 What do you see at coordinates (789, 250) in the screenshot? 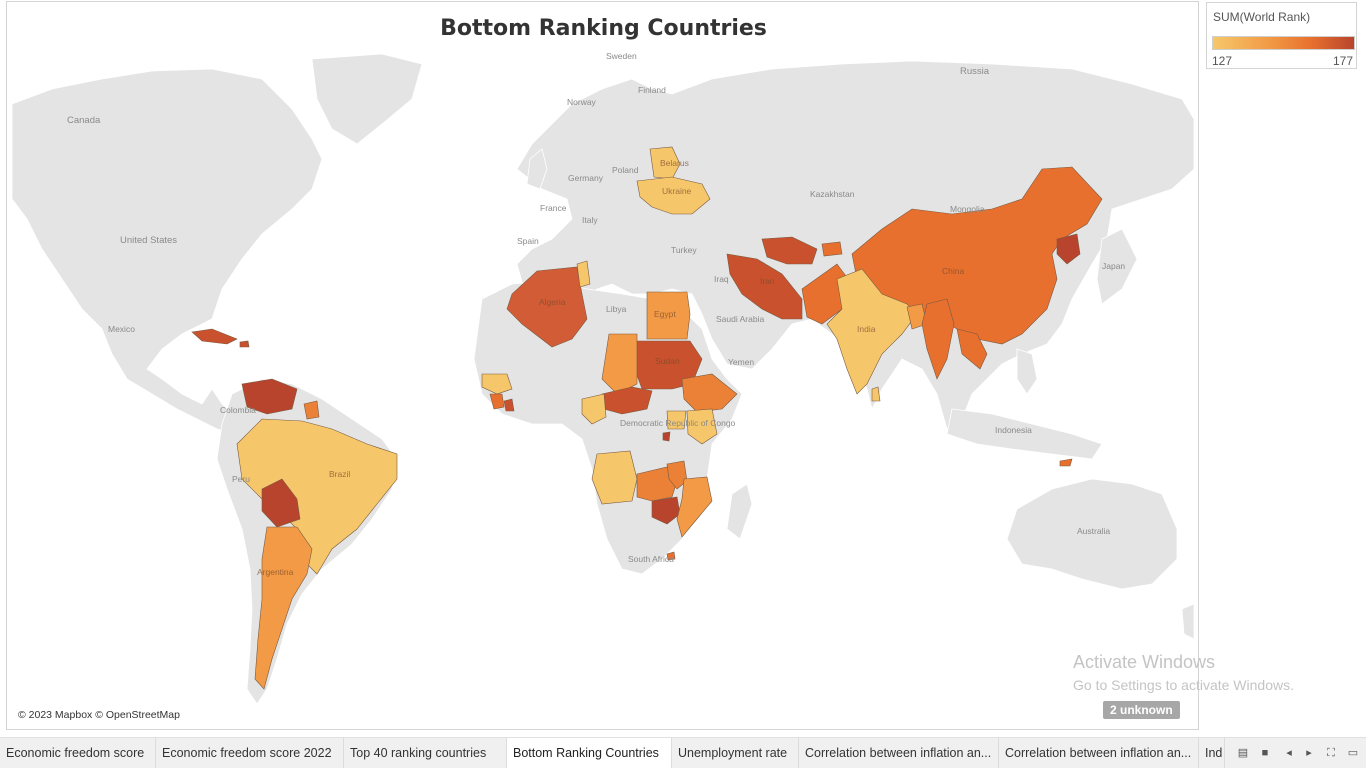
I see `country-uzbekistan` at bounding box center [789, 250].